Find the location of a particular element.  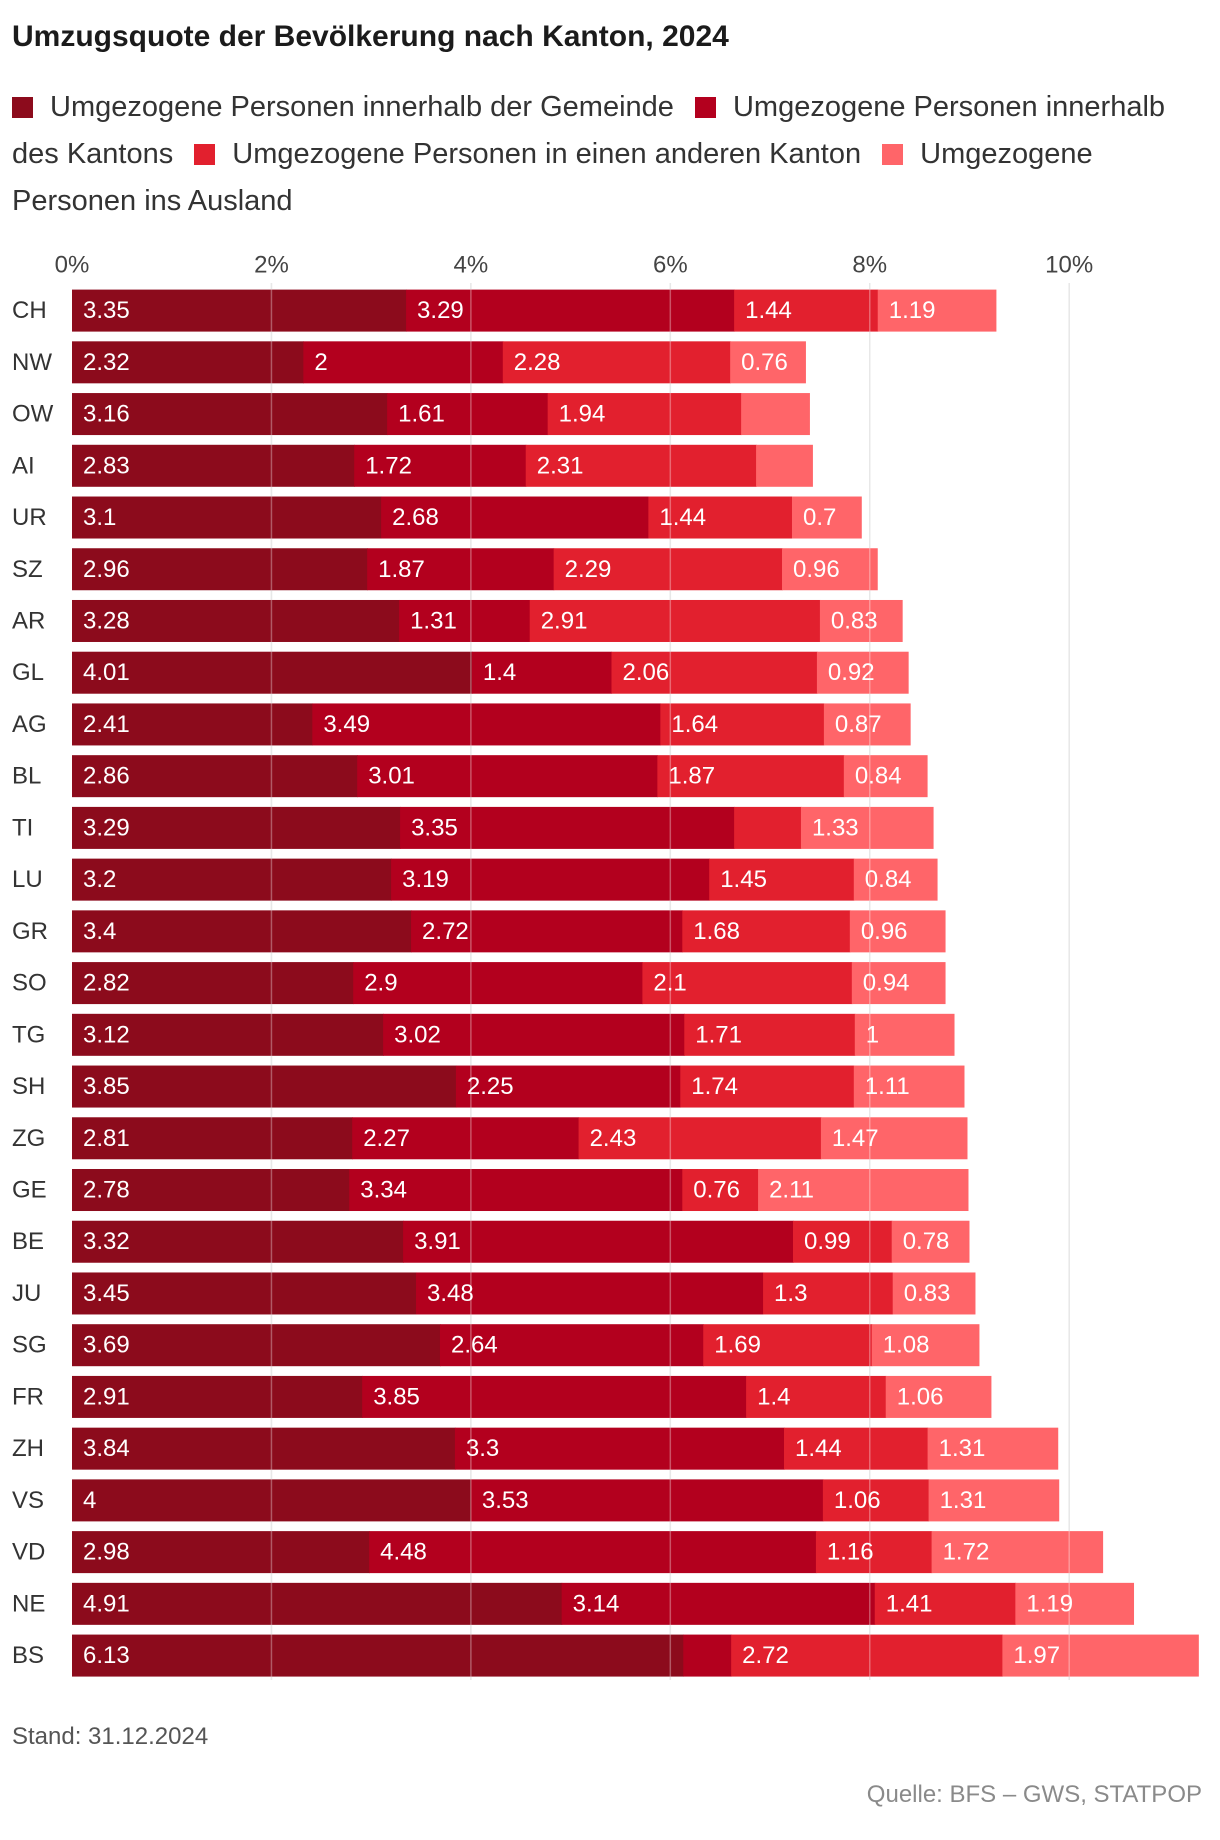

value-label-ne-series-1: 4.91 is located at coordinates (106, 1603).